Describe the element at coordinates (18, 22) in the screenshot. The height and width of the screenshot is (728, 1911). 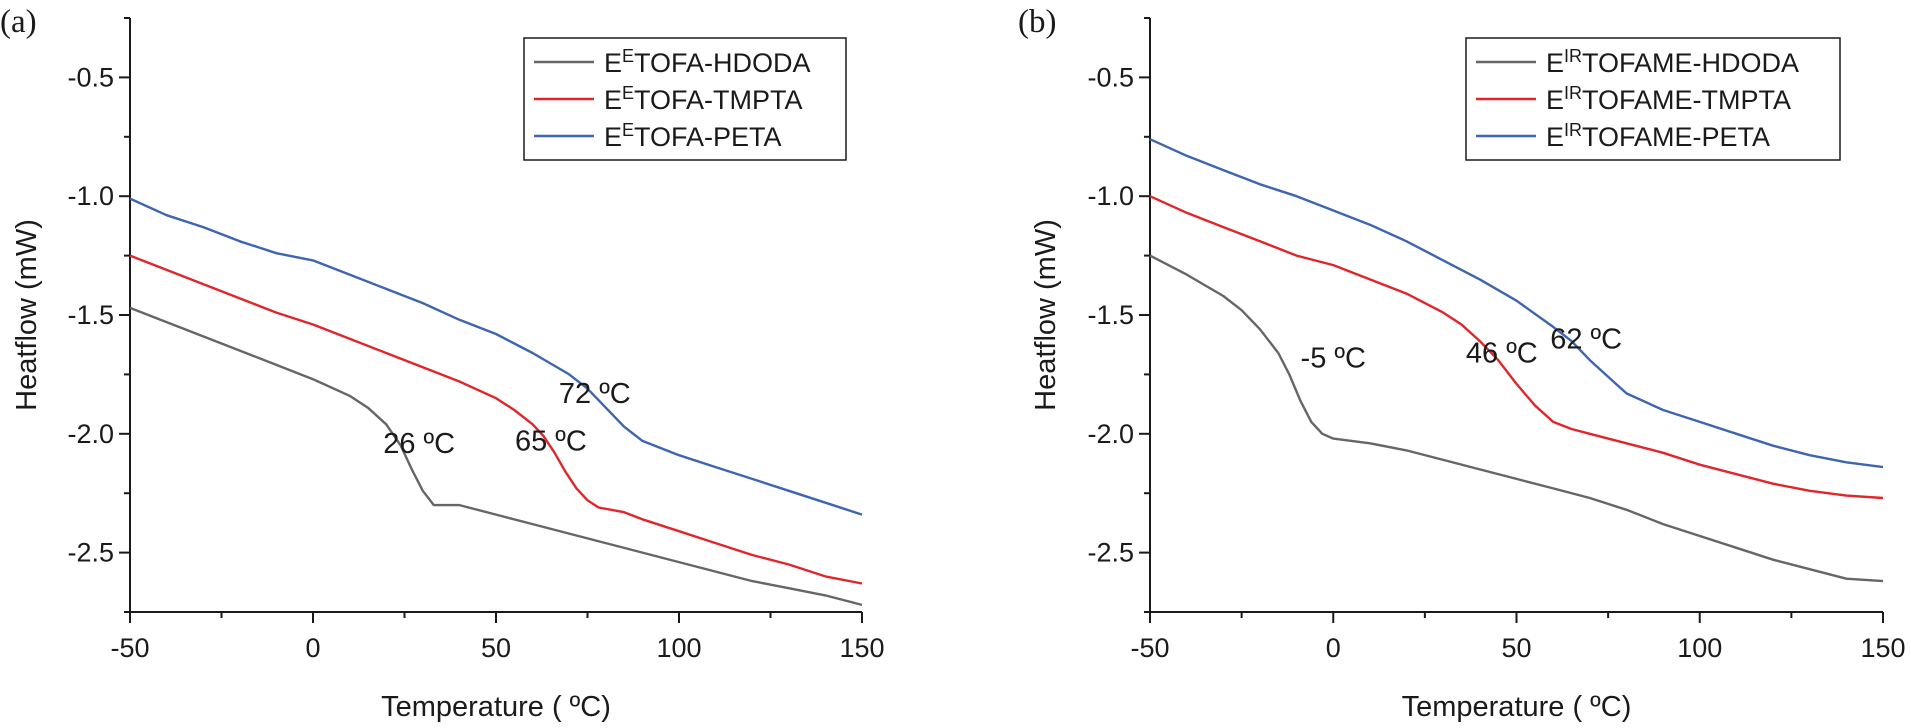
I see `panel-label: (a)` at that location.